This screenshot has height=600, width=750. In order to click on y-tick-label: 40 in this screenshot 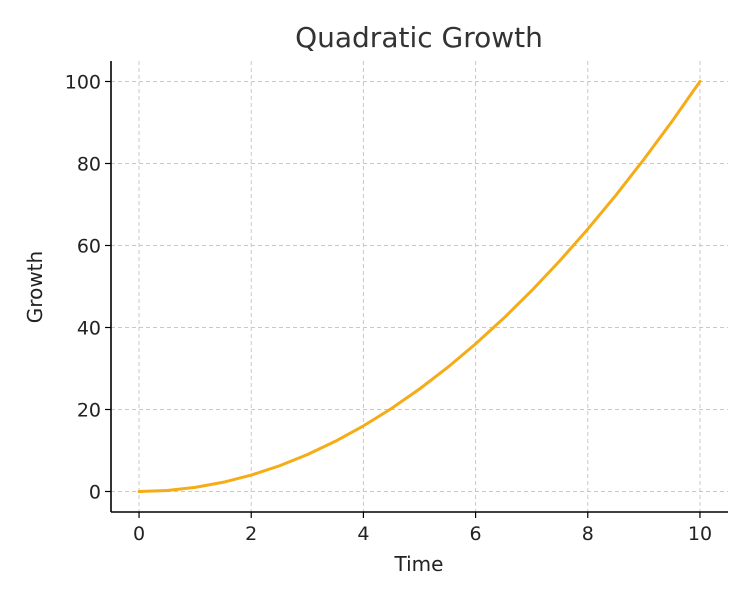, I will do `click(89, 329)`.